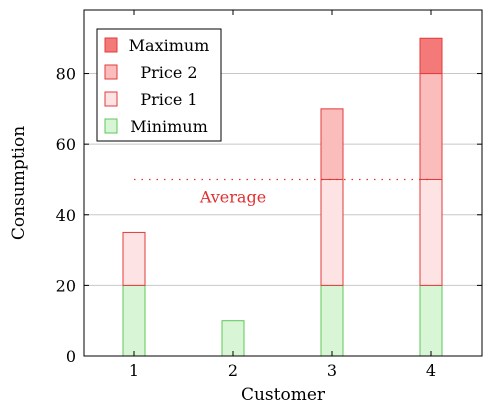  I want to click on average-line: Average, so click(282, 192).